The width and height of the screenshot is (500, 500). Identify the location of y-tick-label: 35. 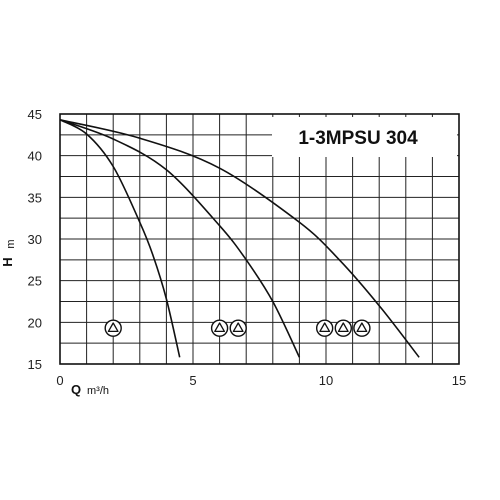
(35, 197).